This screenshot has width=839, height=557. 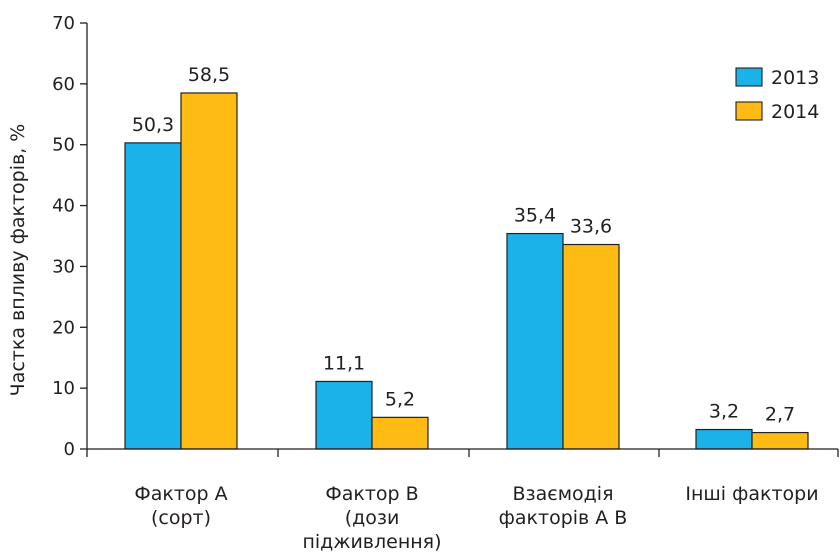 What do you see at coordinates (591, 227) in the screenshot?
I see `data-label: 33,6` at bounding box center [591, 227].